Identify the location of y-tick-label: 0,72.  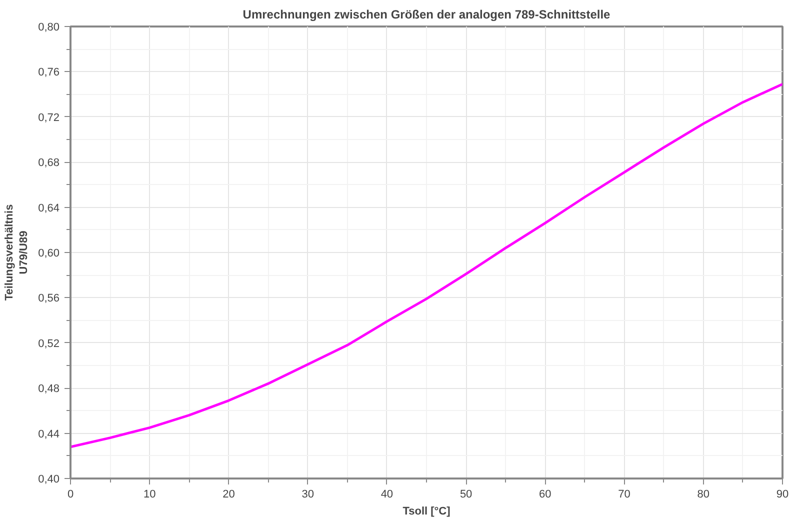
(49, 118).